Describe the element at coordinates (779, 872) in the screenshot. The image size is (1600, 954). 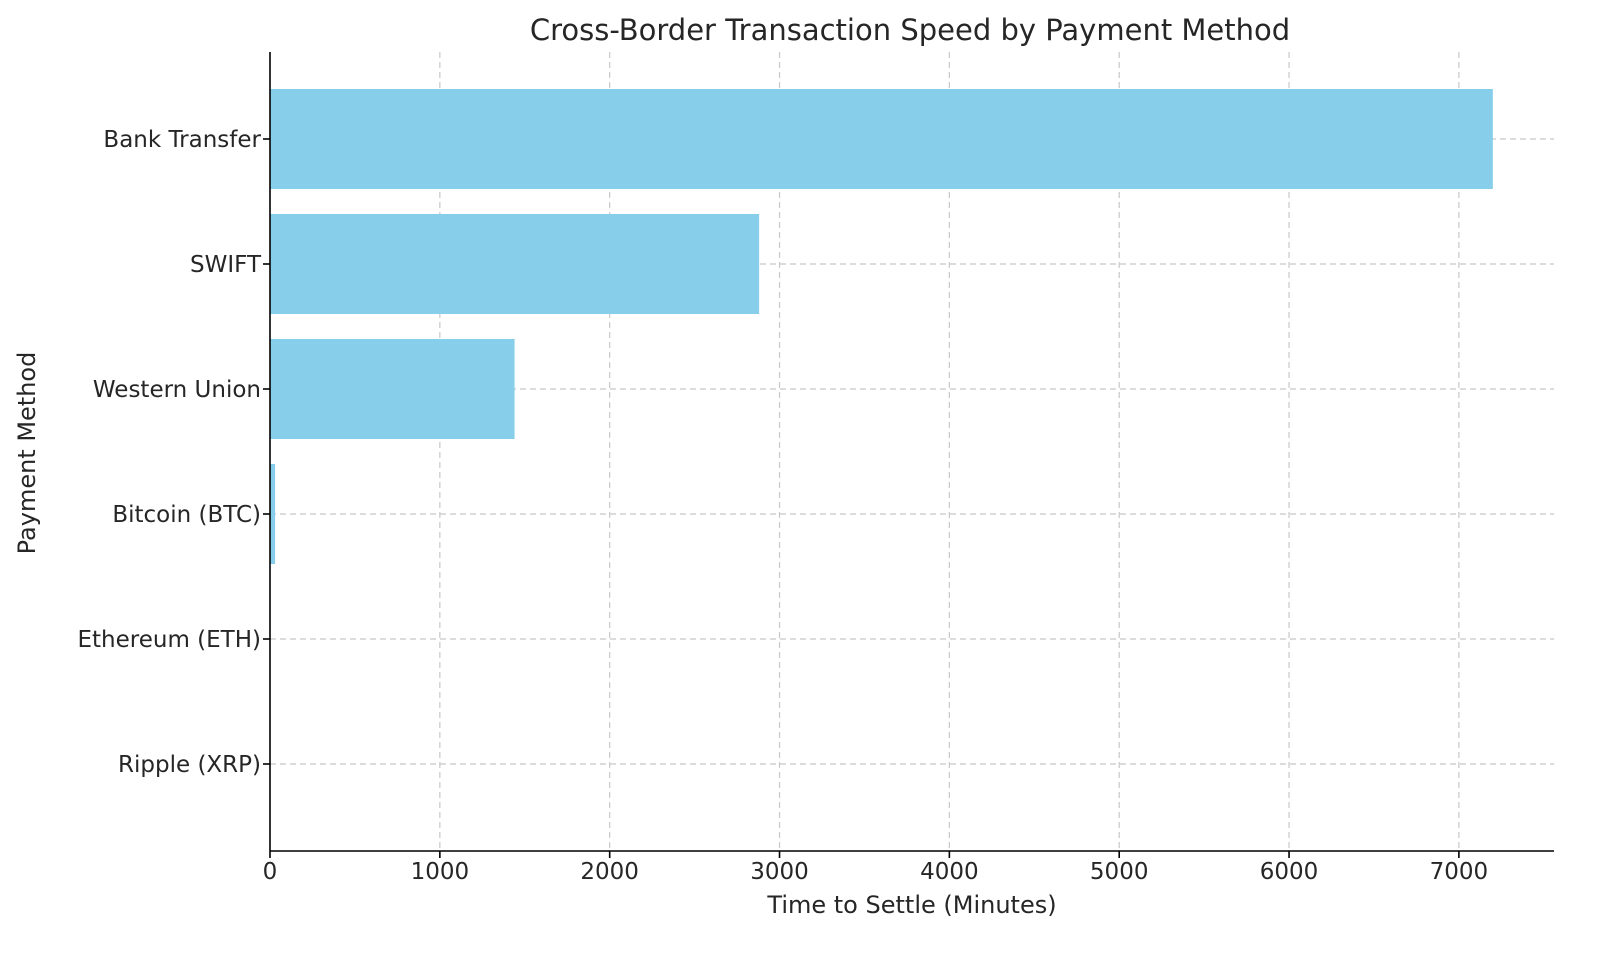
I see `x-tick-label: 3000` at that location.